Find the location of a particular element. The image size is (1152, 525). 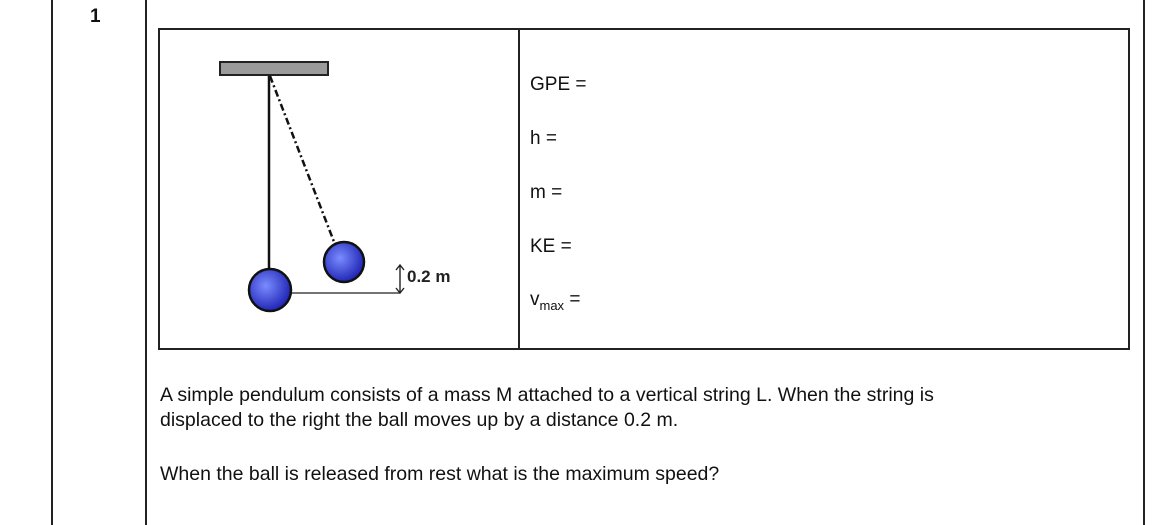

vmax-equals: = is located at coordinates (575, 299).